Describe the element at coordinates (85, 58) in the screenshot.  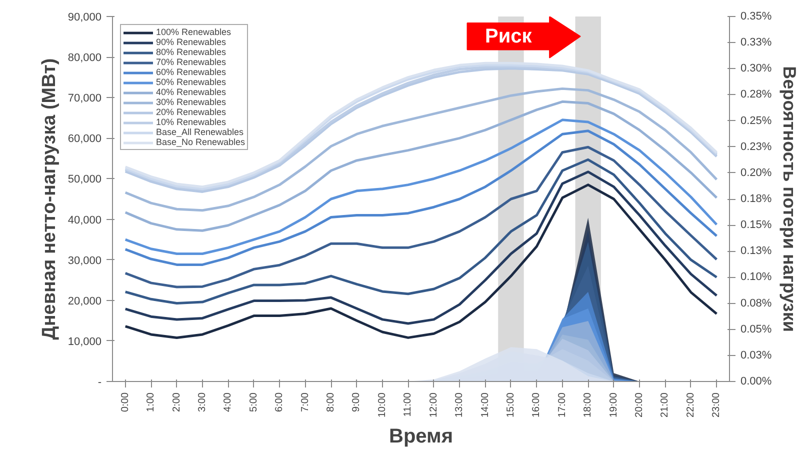
I see `y-tick-label: 80,000` at that location.